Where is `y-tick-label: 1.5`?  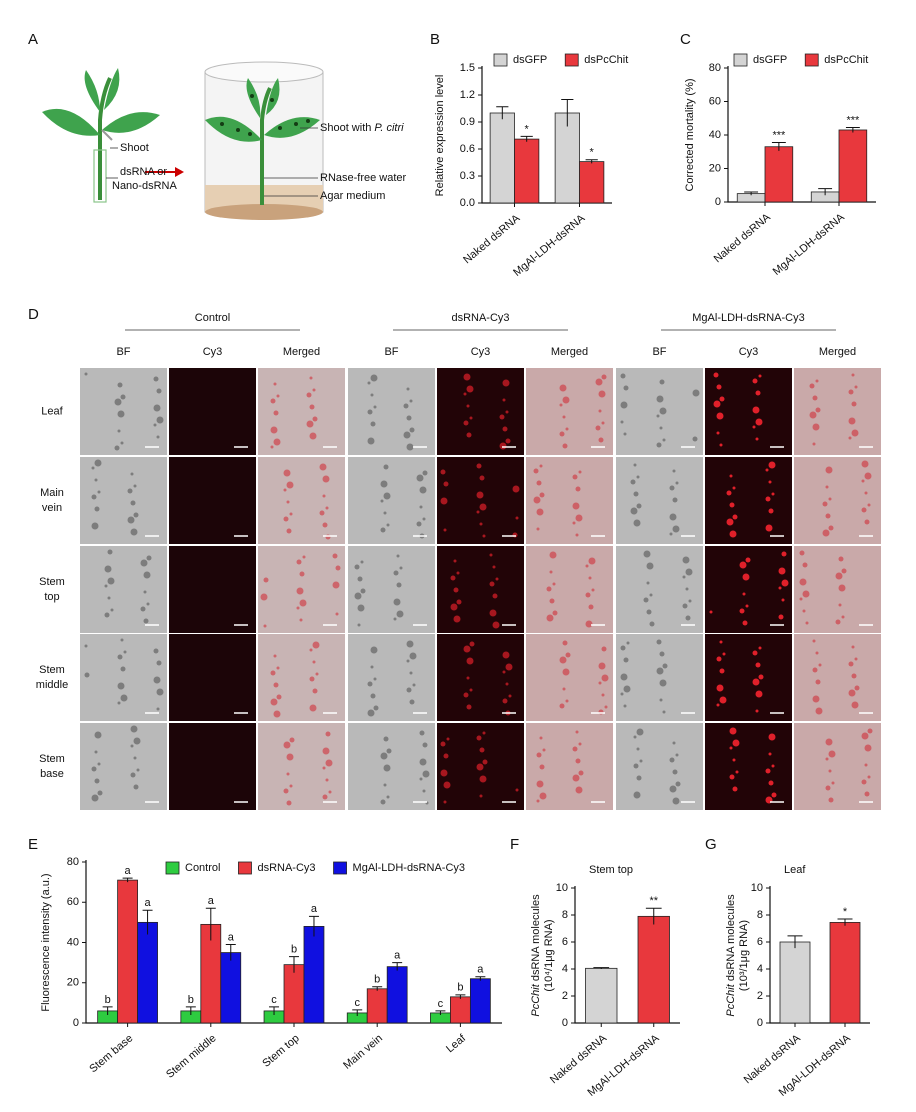 y-tick-label: 1.5 is located at coordinates (467, 68).